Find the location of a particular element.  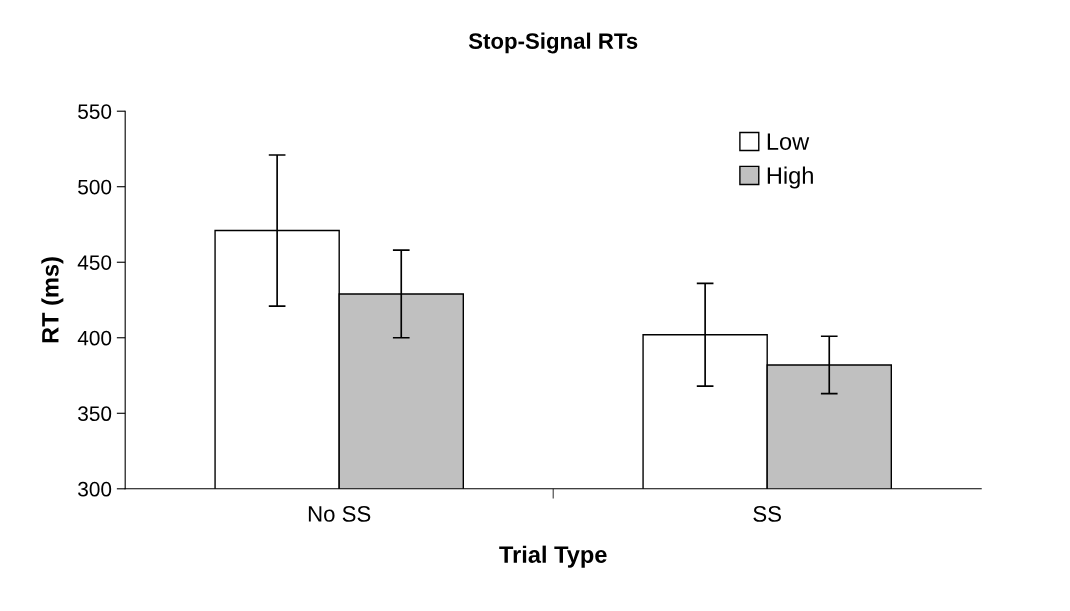

y-tick-label: 300 is located at coordinates (95, 489).